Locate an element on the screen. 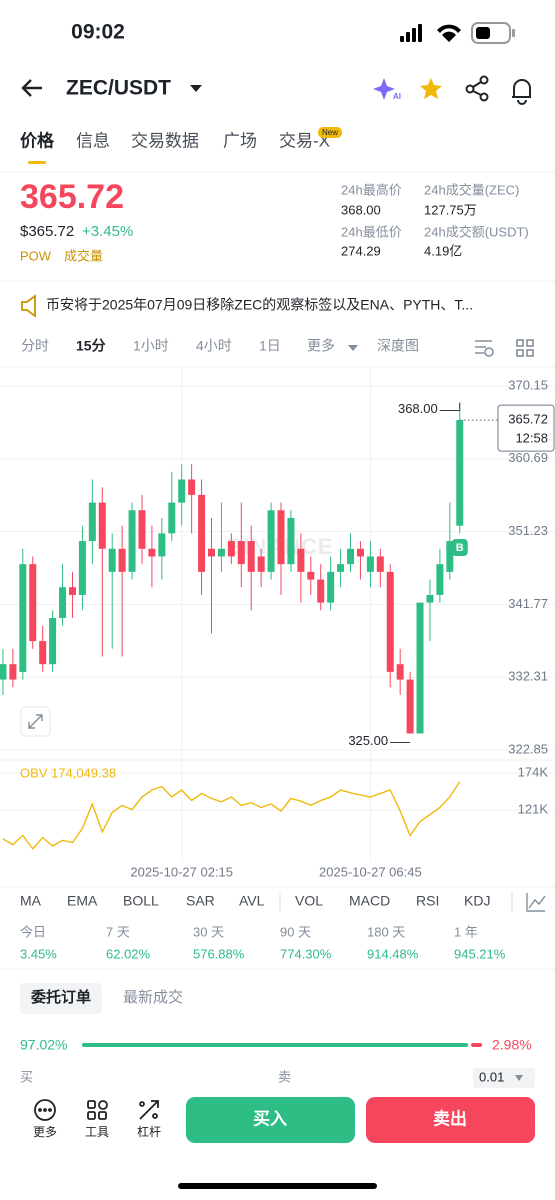 This screenshot has height=1200, width=555. indicator: SAR is located at coordinates (200, 901).